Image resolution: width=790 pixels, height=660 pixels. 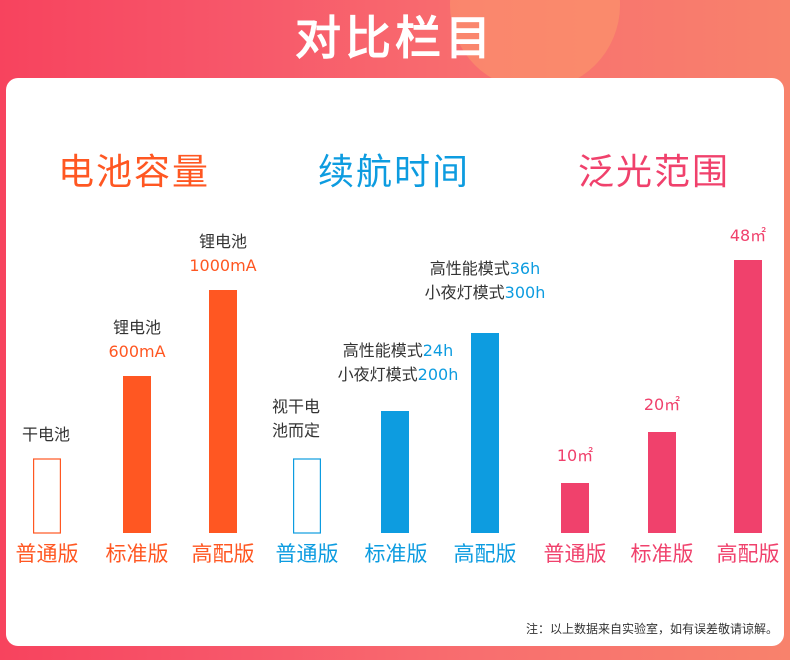 I want to click on chart-title-battery: 电池容量, so click(x=133, y=172).